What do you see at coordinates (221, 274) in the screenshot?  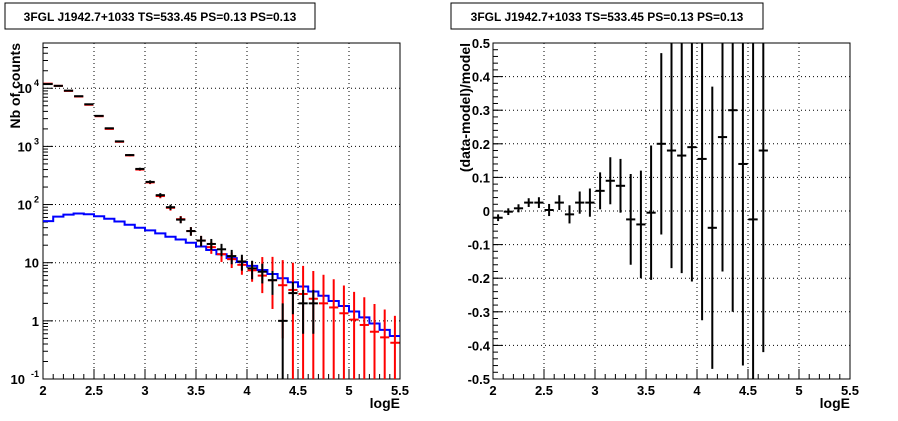 I see `model-step-line` at bounding box center [221, 274].